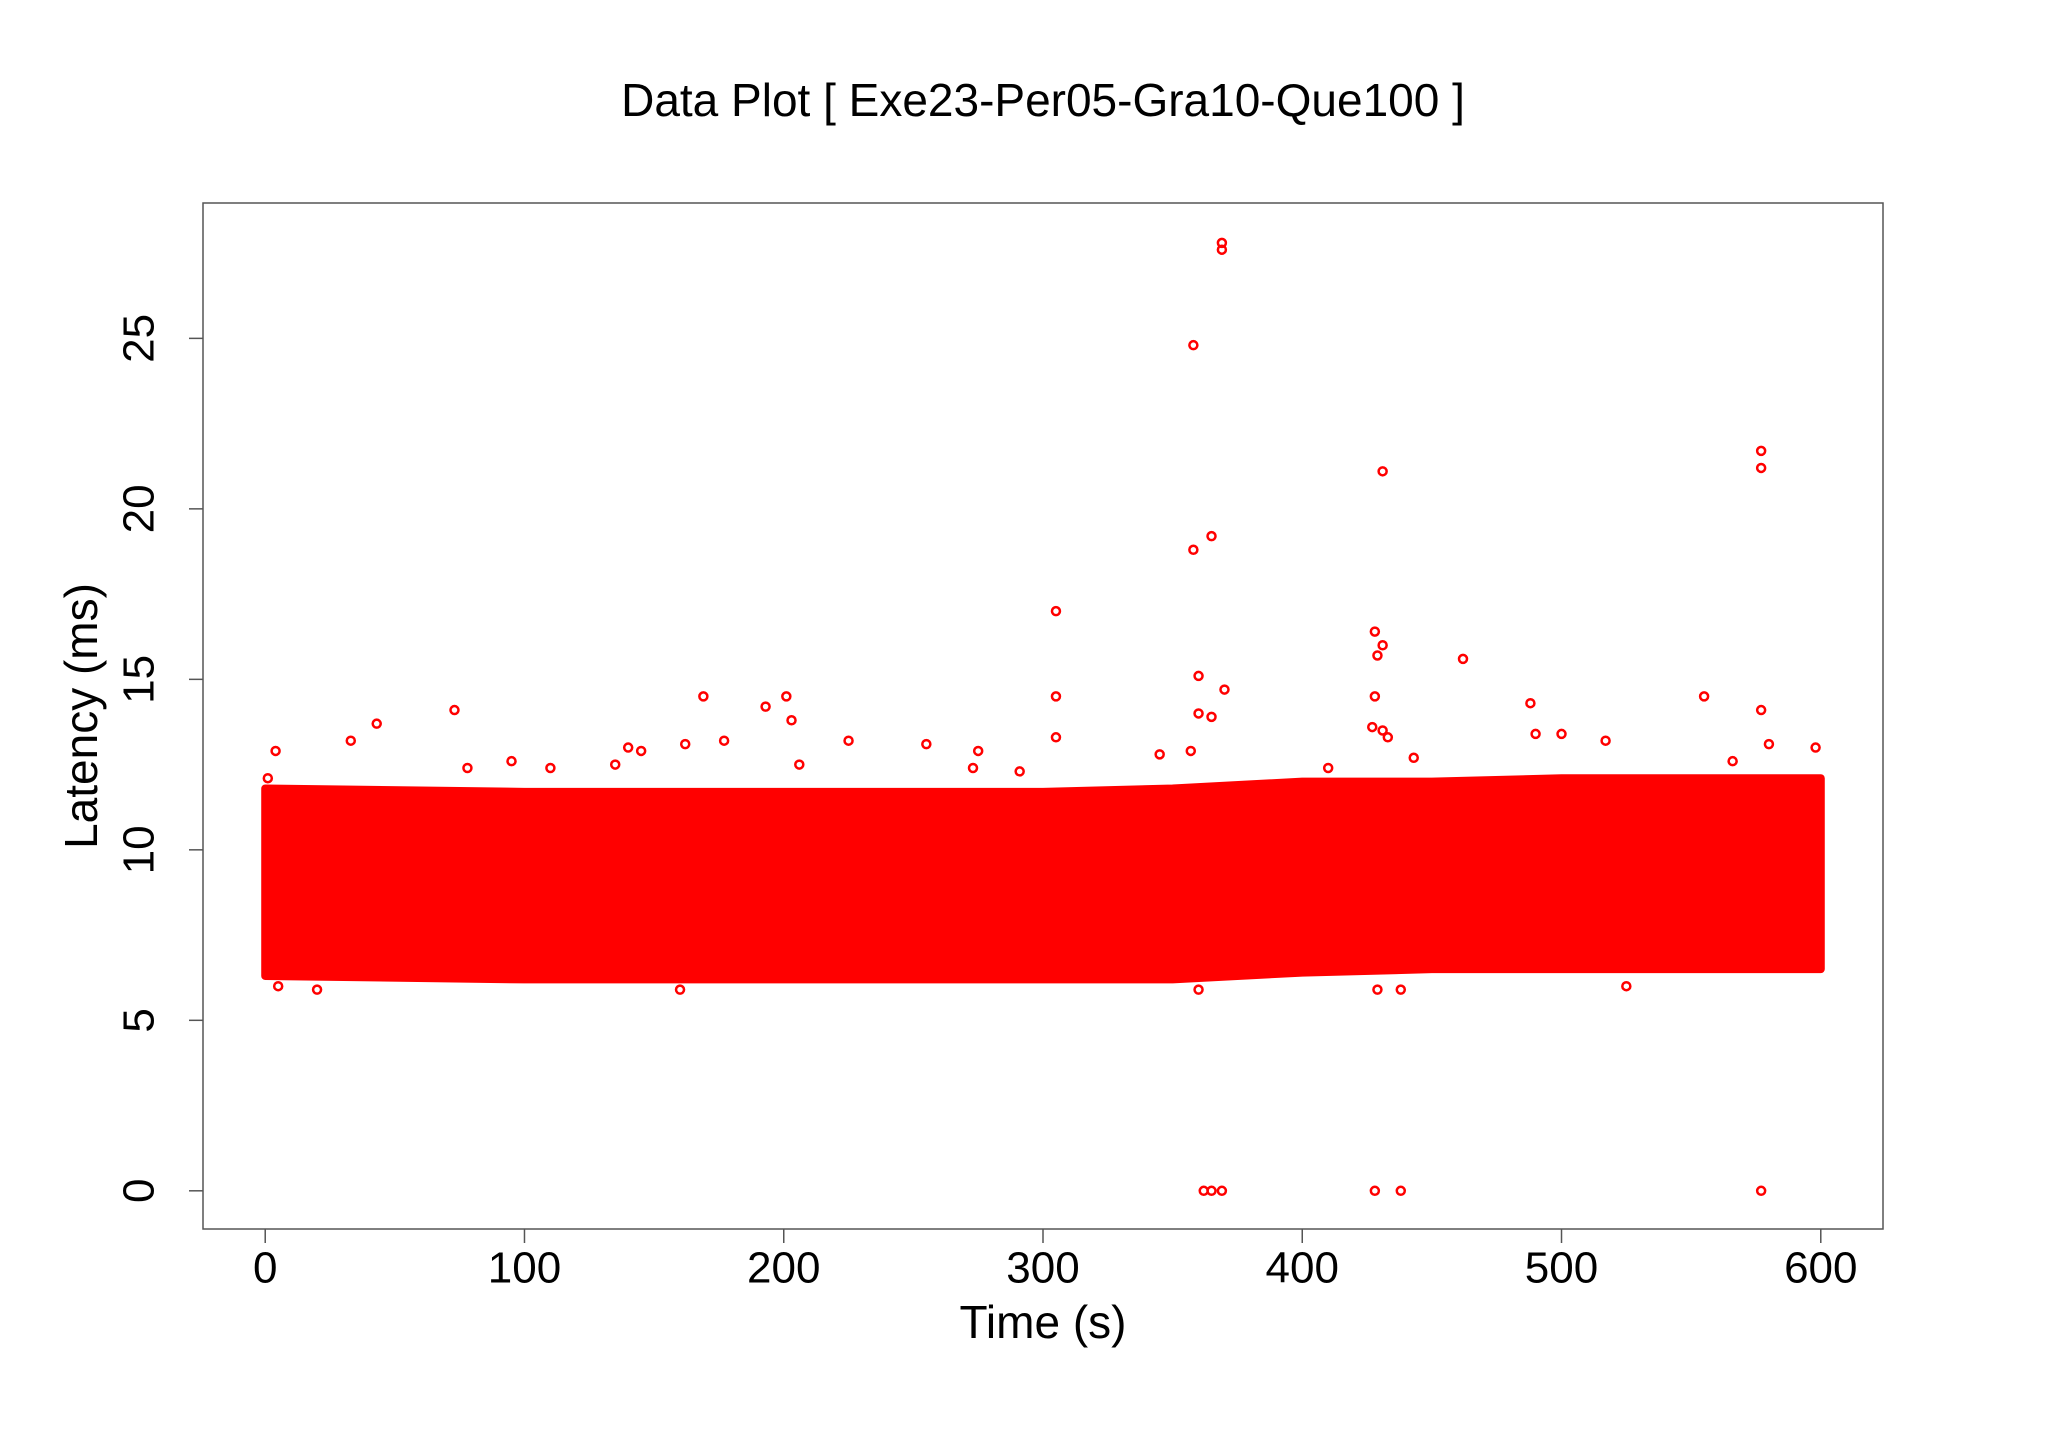 This screenshot has height=1440, width=2048. Describe the element at coordinates (1042, 1268) in the screenshot. I see `x-tick-label: 300` at that location.